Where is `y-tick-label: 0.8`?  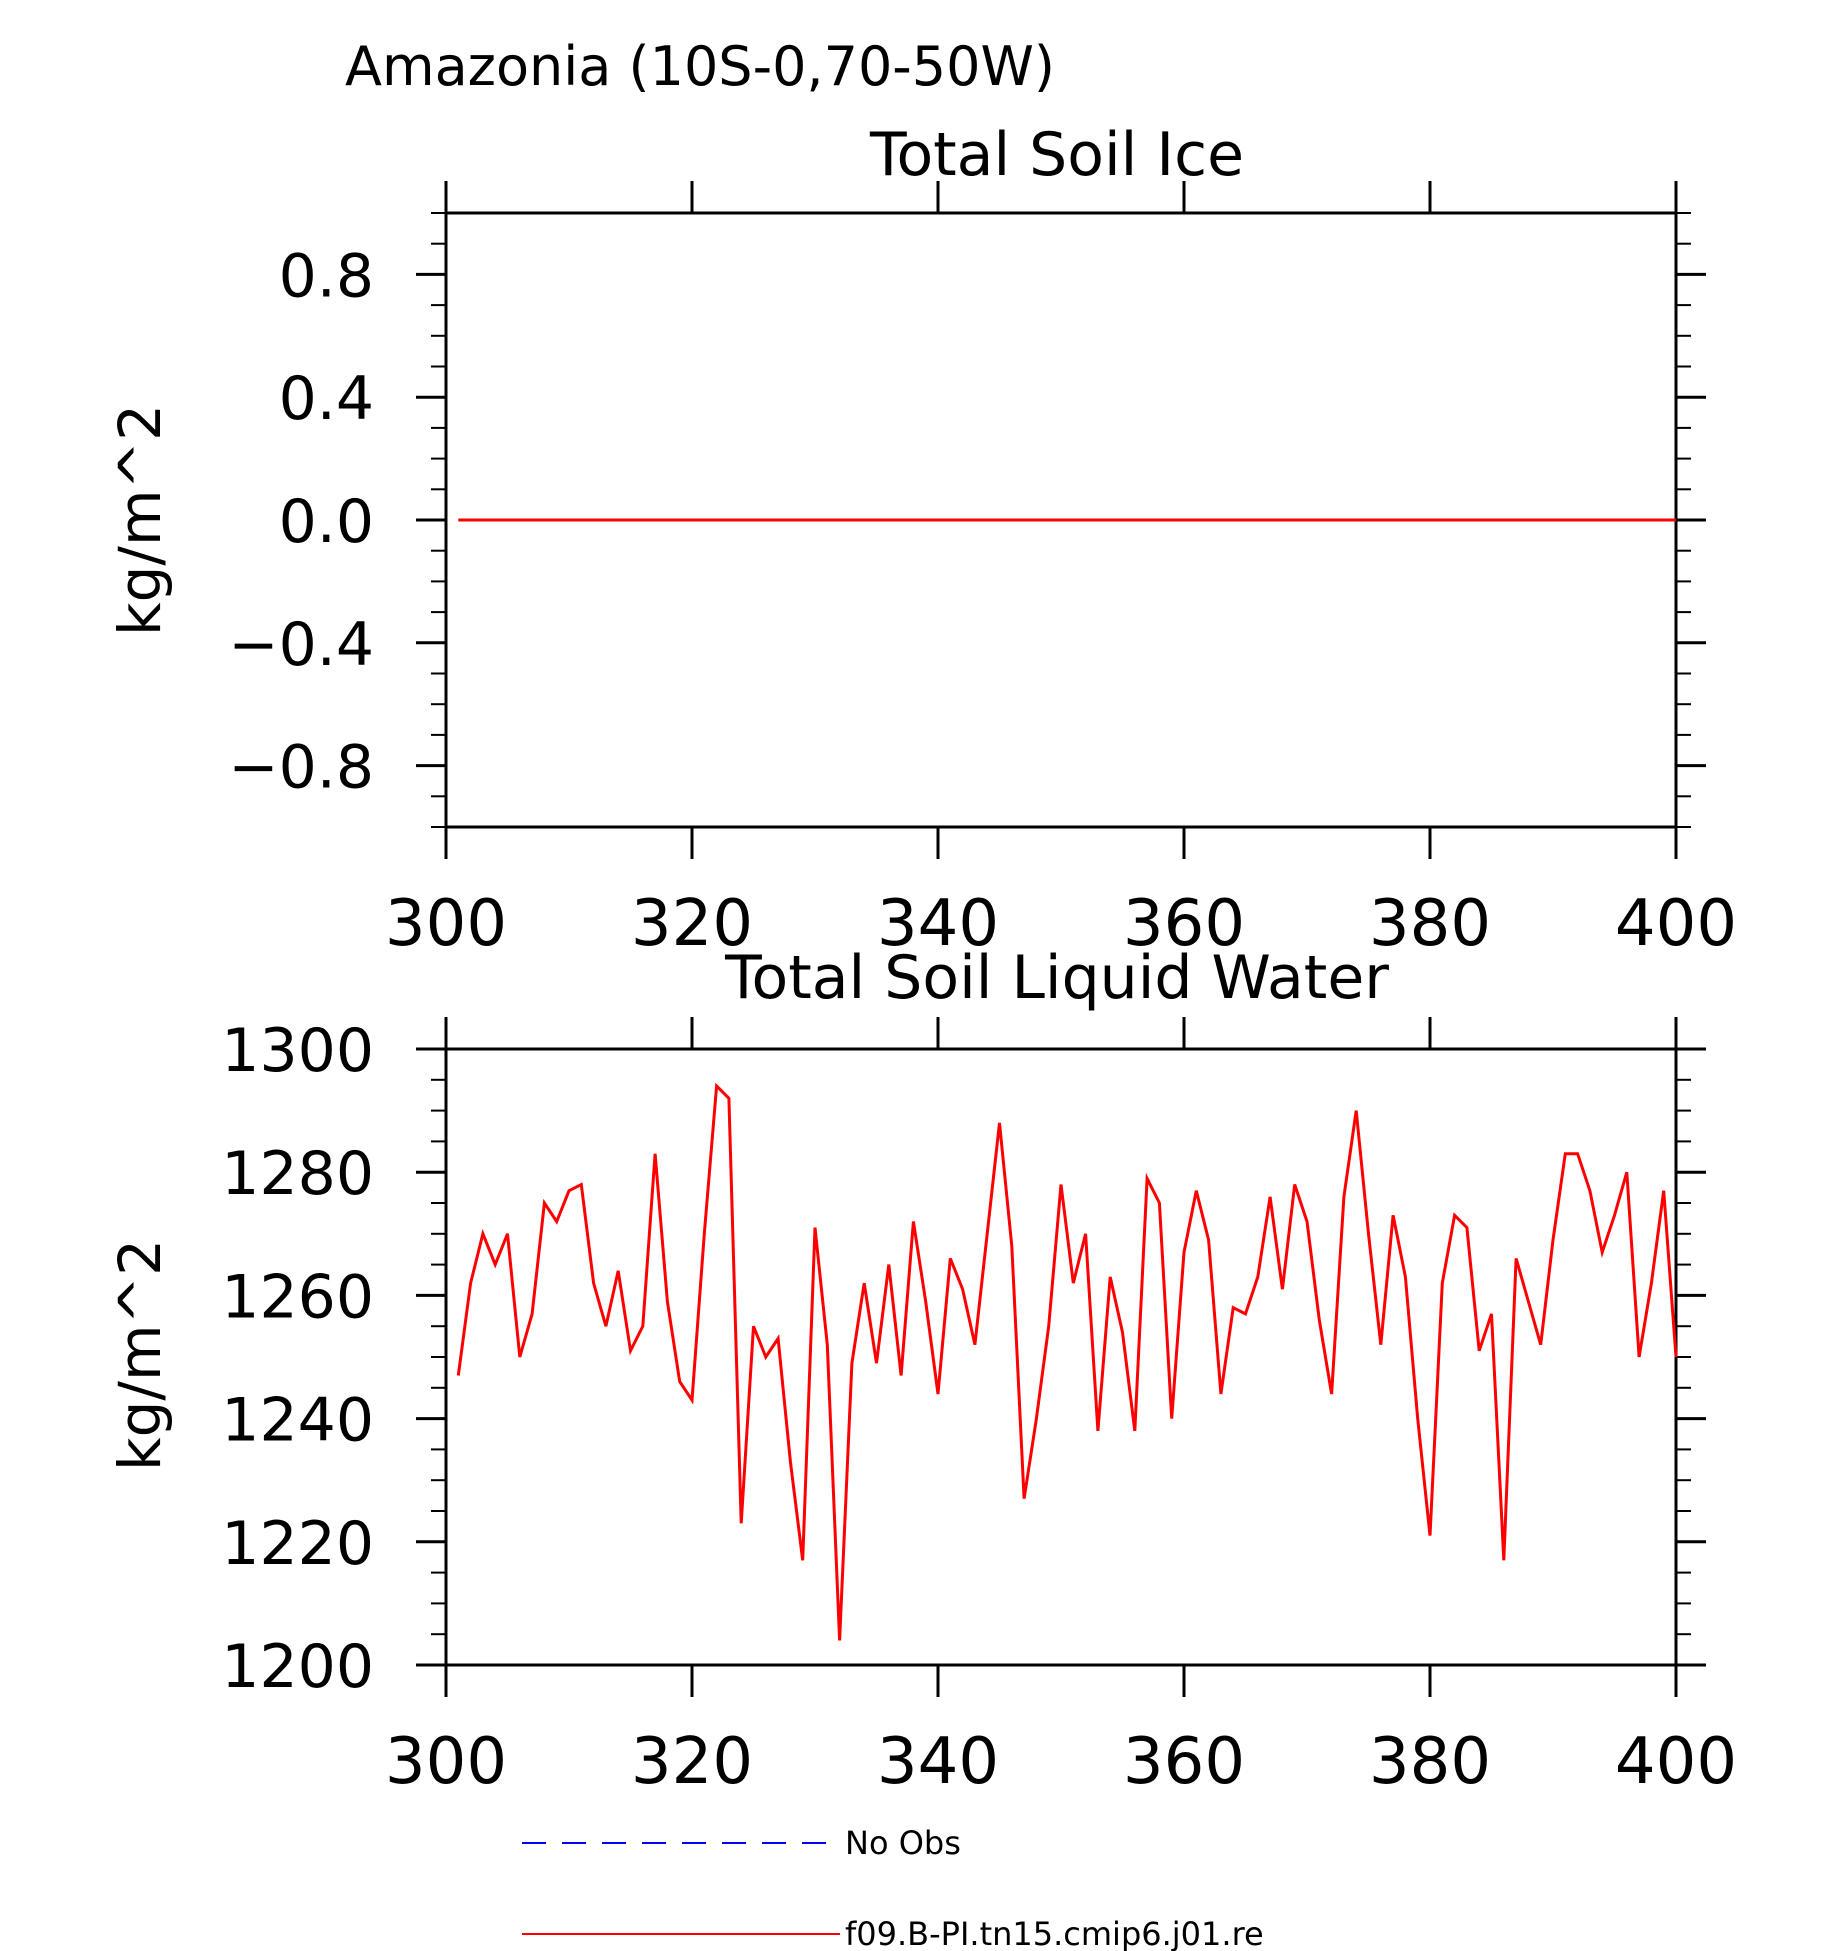
y-tick-label: 0.8 is located at coordinates (326, 276).